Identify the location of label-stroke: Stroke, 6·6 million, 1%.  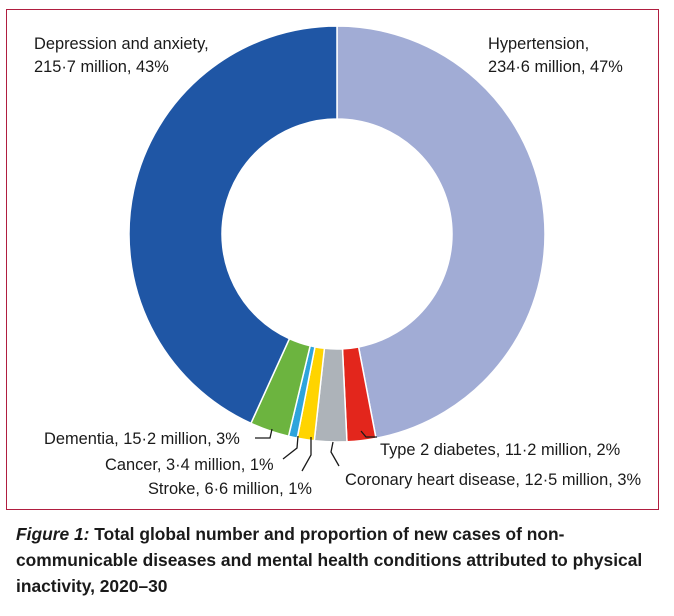
(230, 489).